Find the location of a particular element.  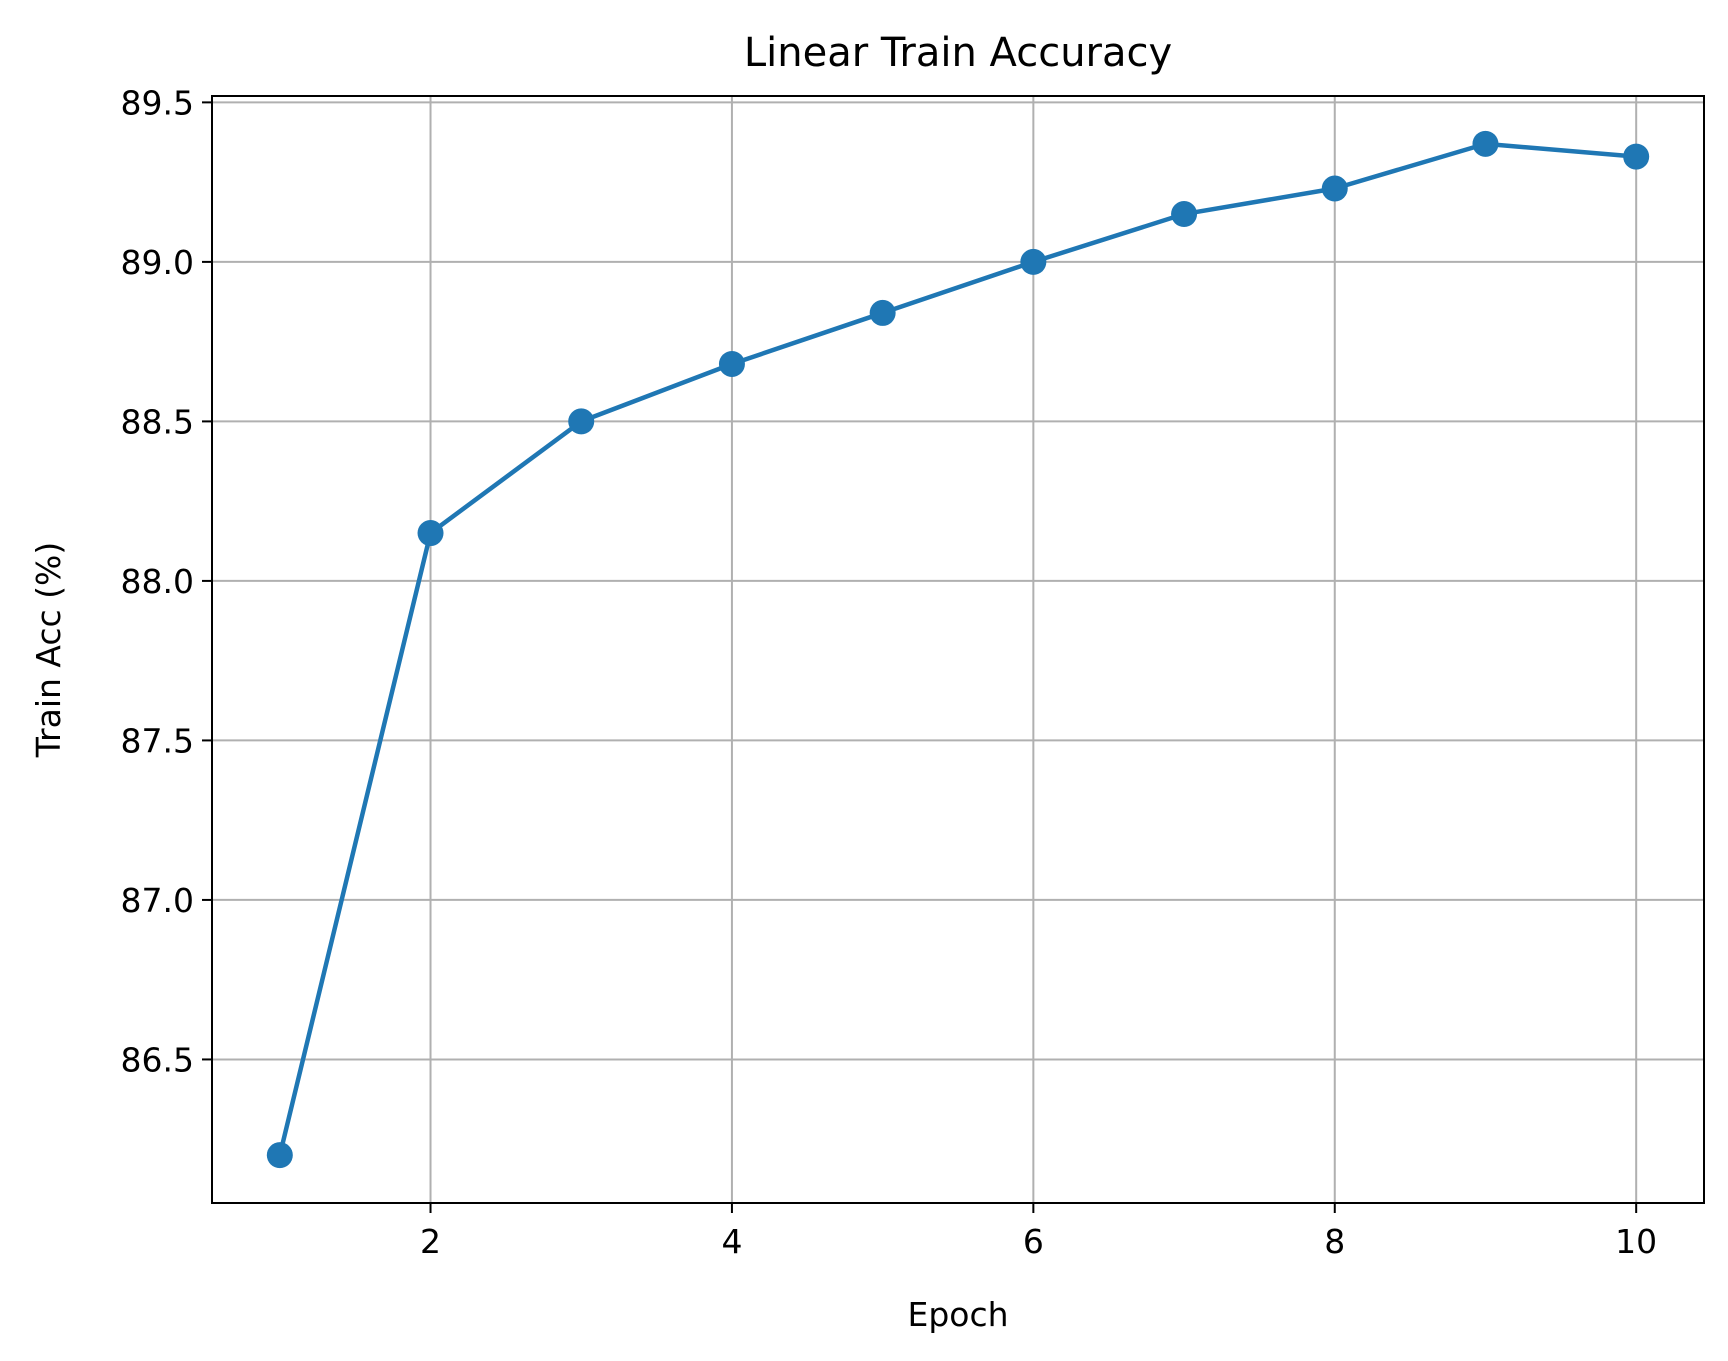

y-tick-label: 87.5 is located at coordinates (157, 740).